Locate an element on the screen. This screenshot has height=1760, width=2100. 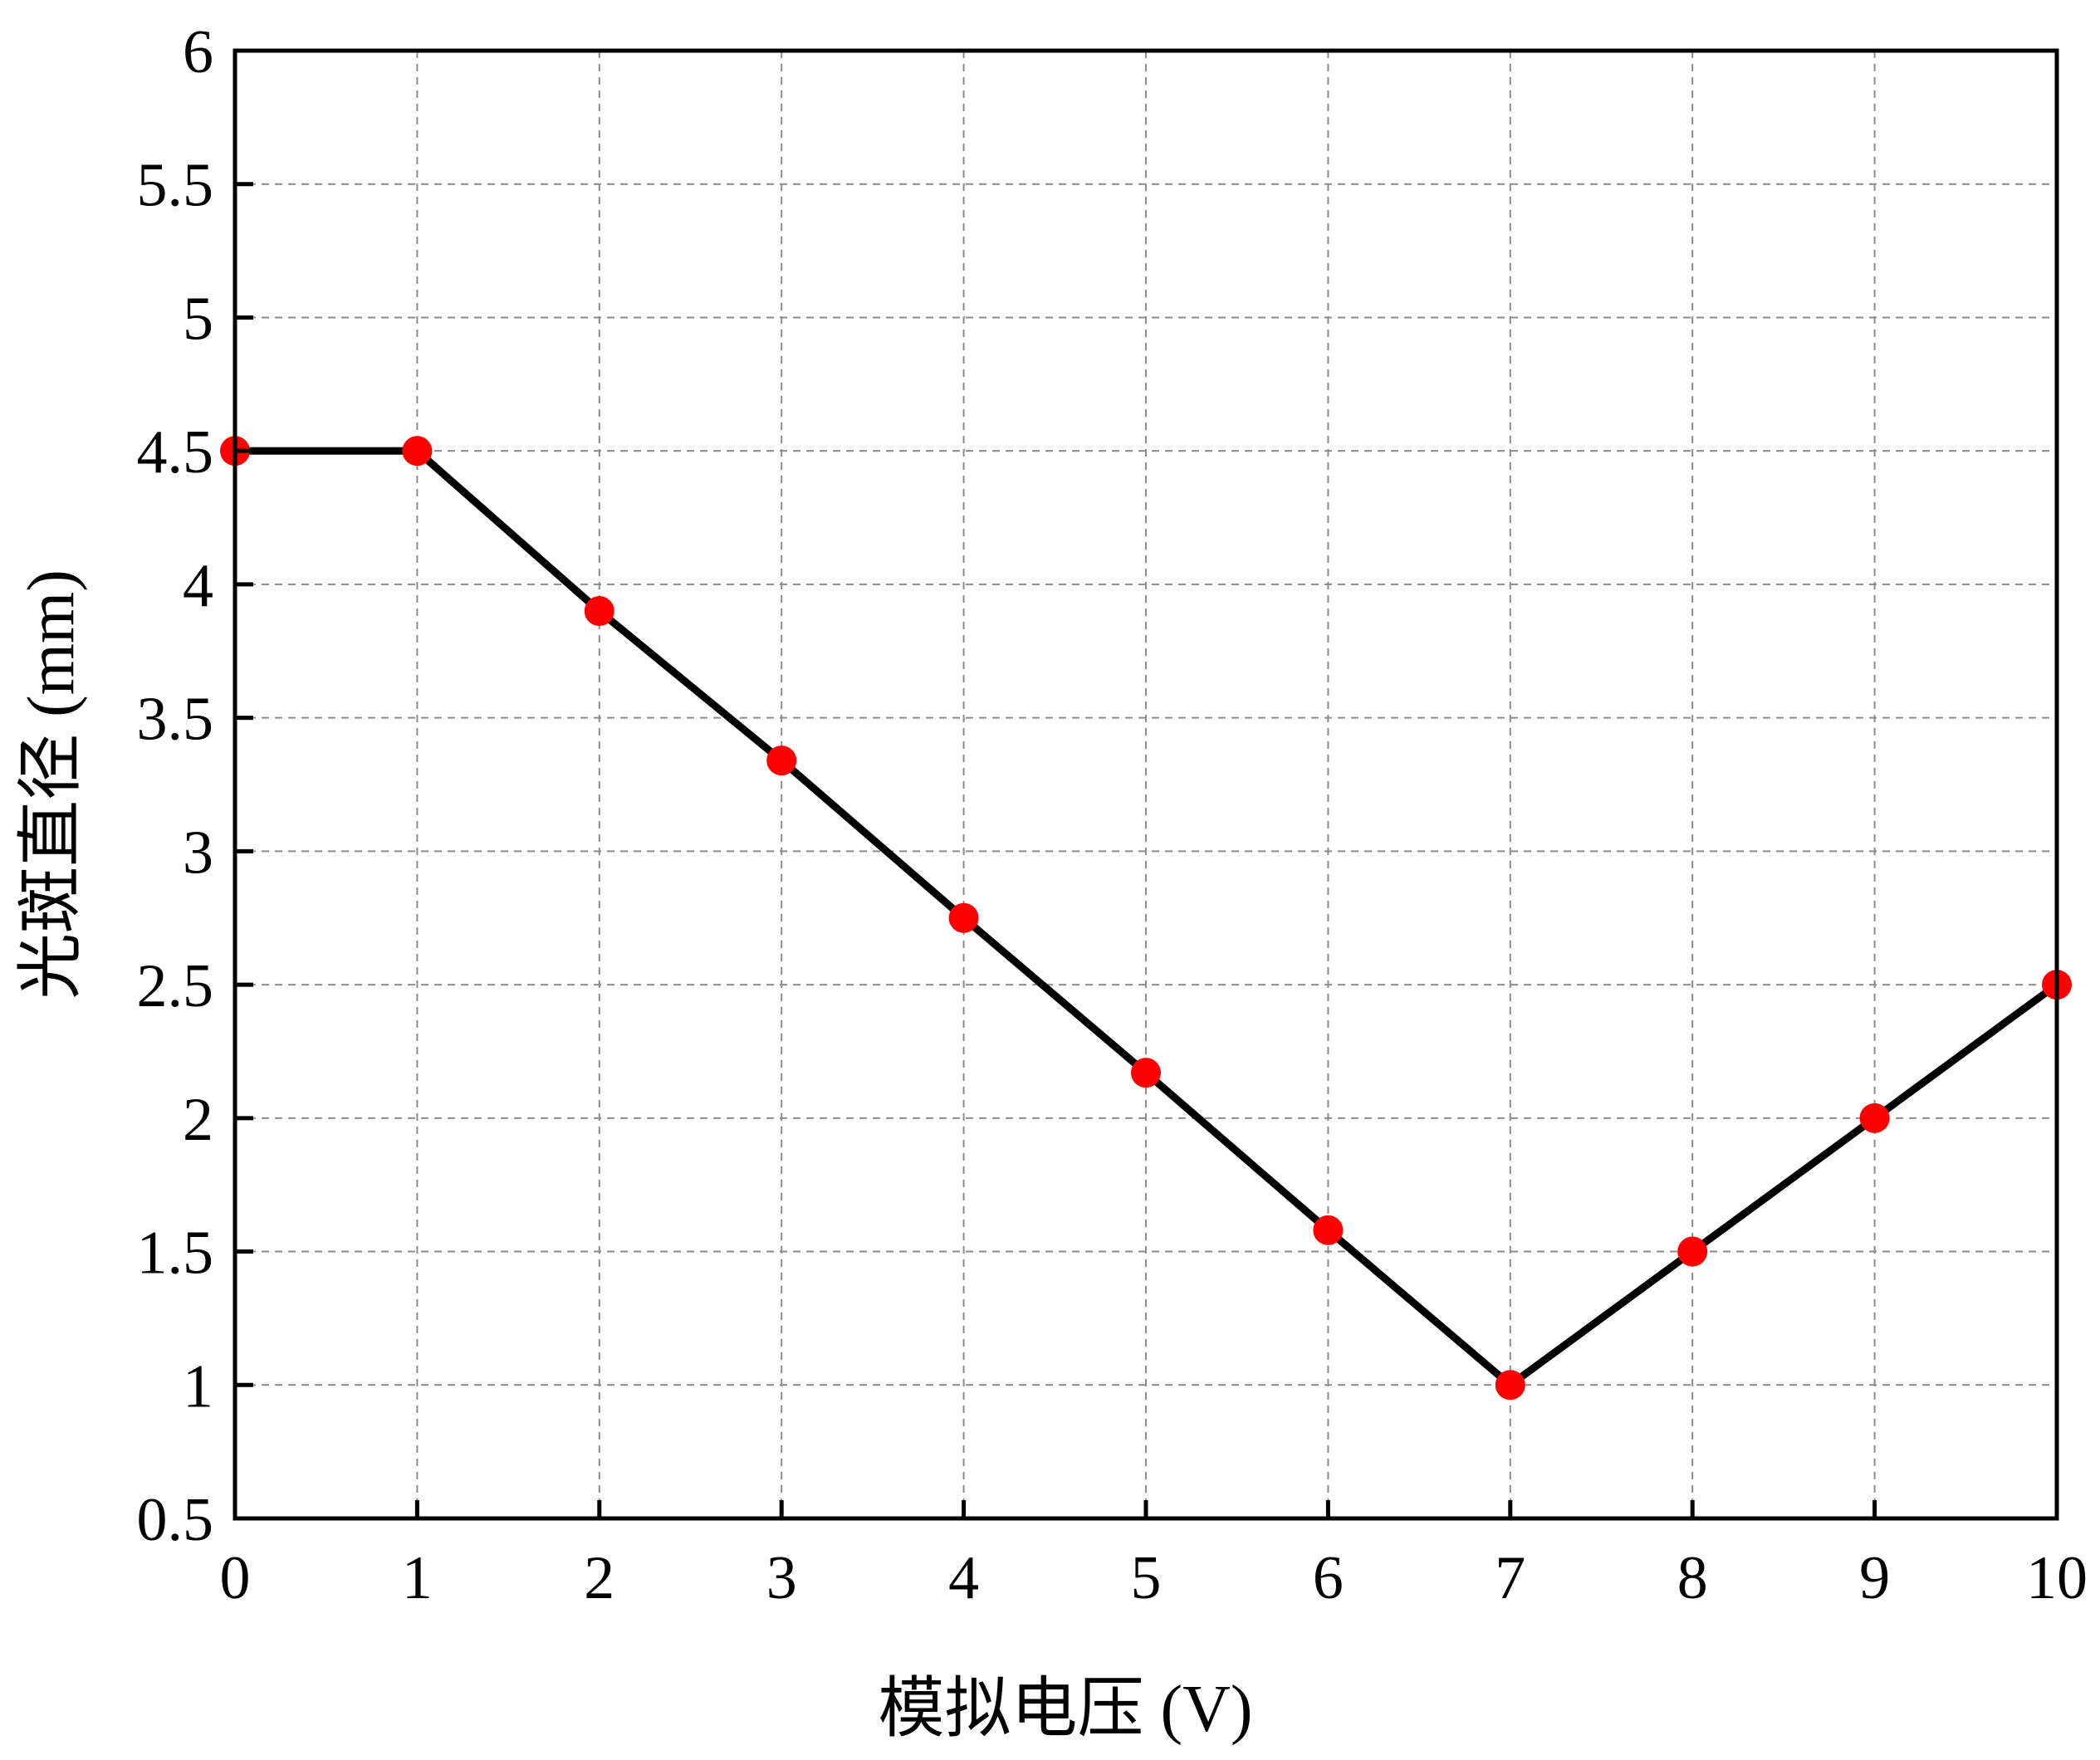
x-tick-label: 2 is located at coordinates (599, 1578).